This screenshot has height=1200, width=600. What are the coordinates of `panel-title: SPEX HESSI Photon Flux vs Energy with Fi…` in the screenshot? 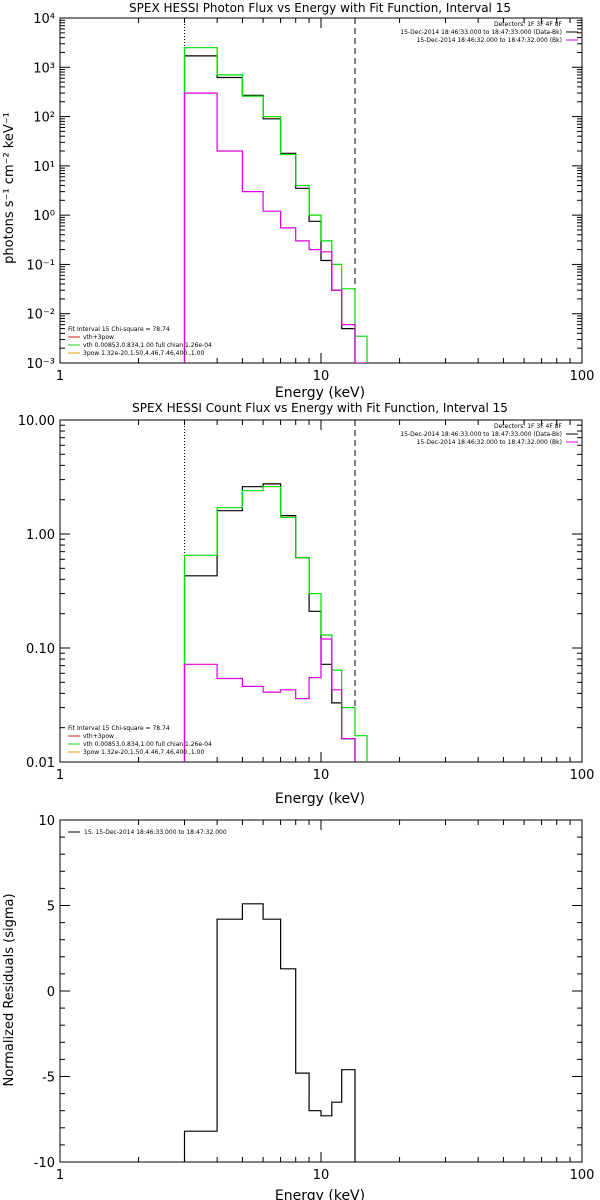 It's located at (320, 8).